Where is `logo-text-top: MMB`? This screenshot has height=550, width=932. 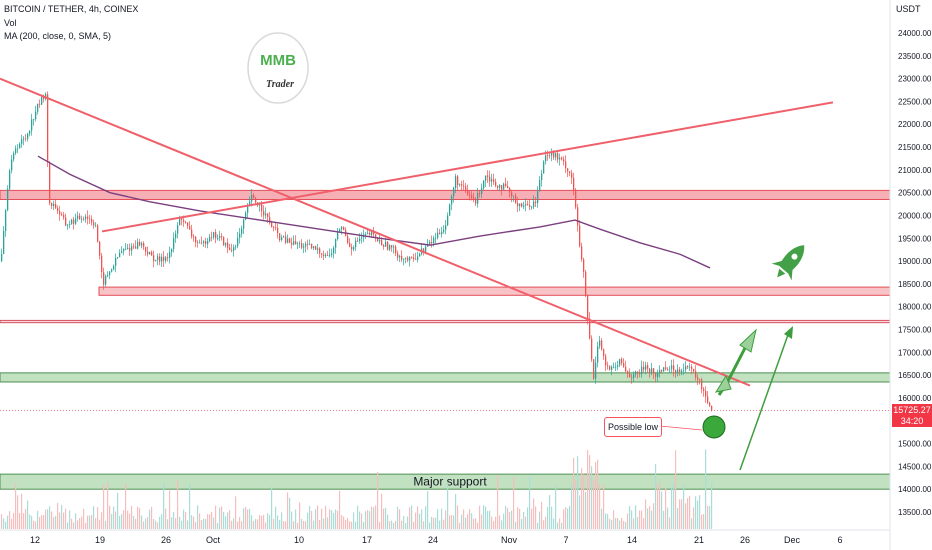
logo-text-top: MMB is located at coordinates (278, 60).